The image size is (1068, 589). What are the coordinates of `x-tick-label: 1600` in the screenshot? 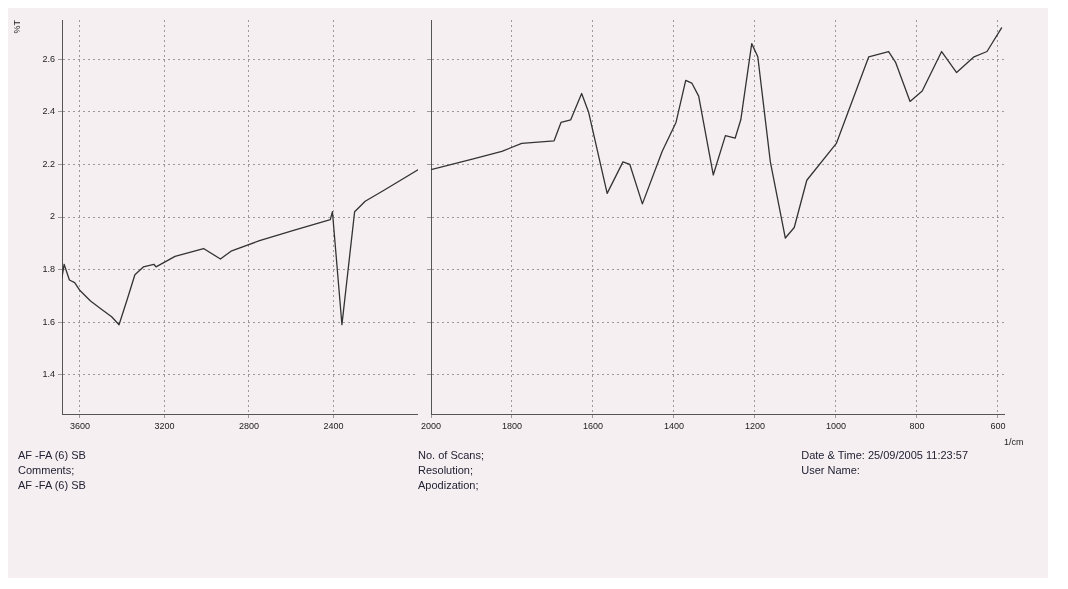 It's located at (592, 425).